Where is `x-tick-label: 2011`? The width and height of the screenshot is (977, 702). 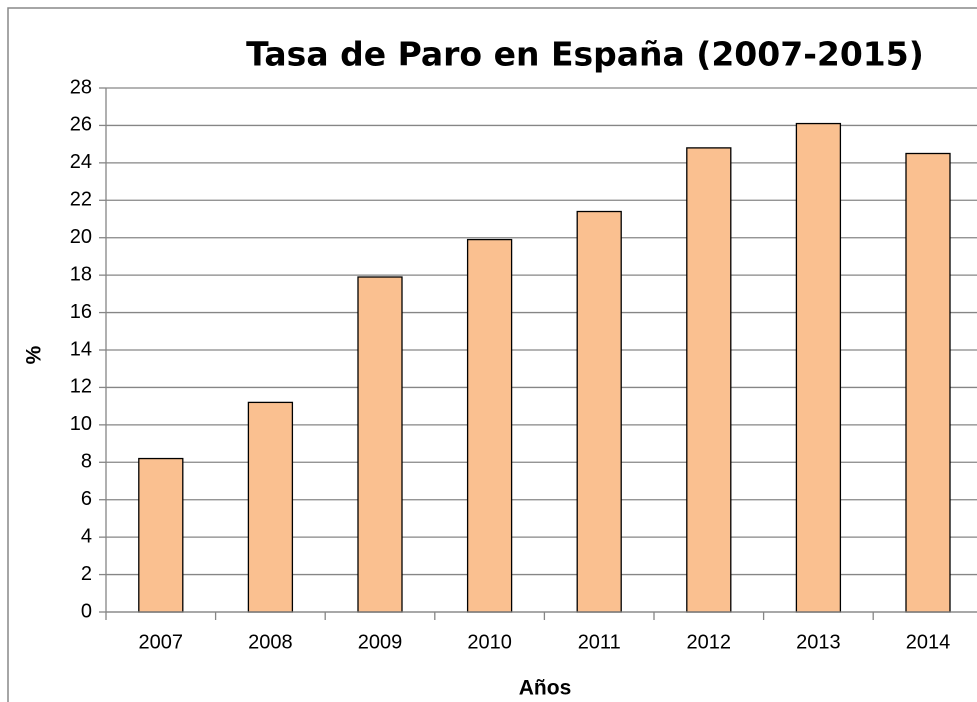 x-tick-label: 2011 is located at coordinates (599, 642).